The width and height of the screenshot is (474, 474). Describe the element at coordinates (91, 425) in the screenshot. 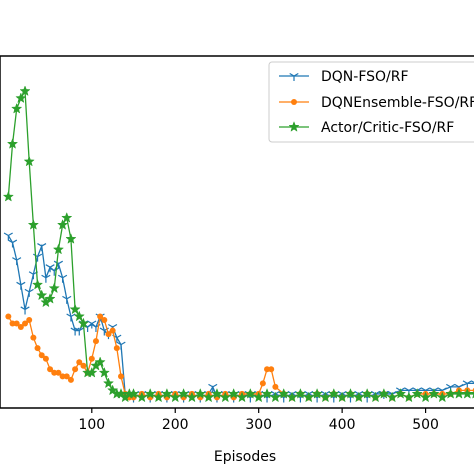

I see `x-tick-label: 100` at that location.